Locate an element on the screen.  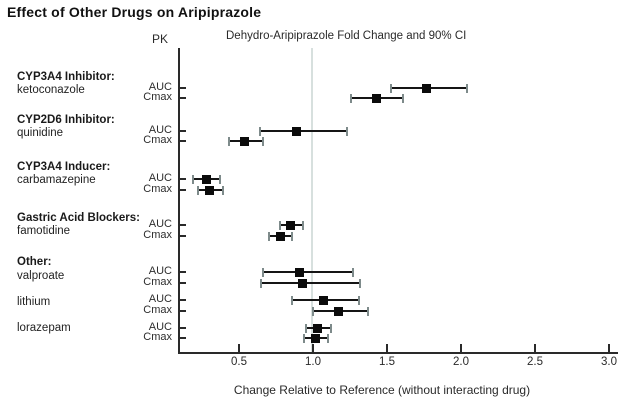
drug-label: valproate is located at coordinates (41, 276).